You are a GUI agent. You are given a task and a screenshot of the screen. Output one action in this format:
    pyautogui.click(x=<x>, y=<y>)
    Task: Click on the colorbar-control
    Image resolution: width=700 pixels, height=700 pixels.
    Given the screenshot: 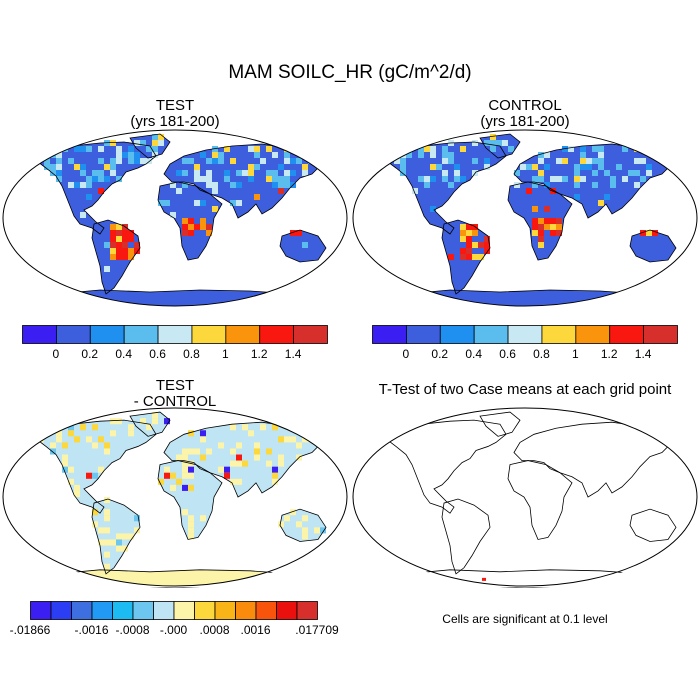 What is the action you would take?
    pyautogui.click(x=525, y=334)
    